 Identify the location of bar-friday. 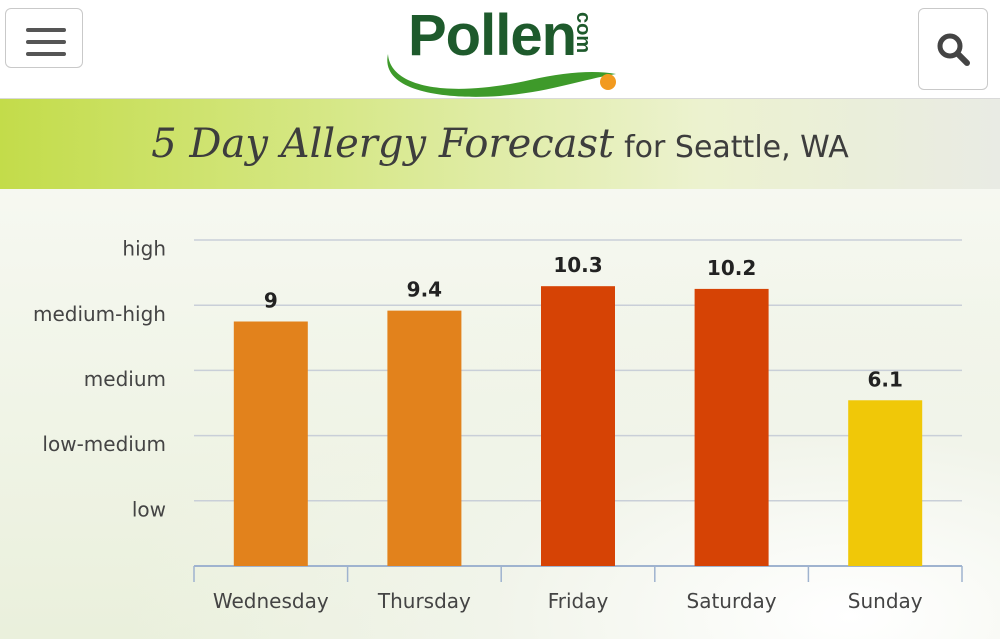
(578, 426).